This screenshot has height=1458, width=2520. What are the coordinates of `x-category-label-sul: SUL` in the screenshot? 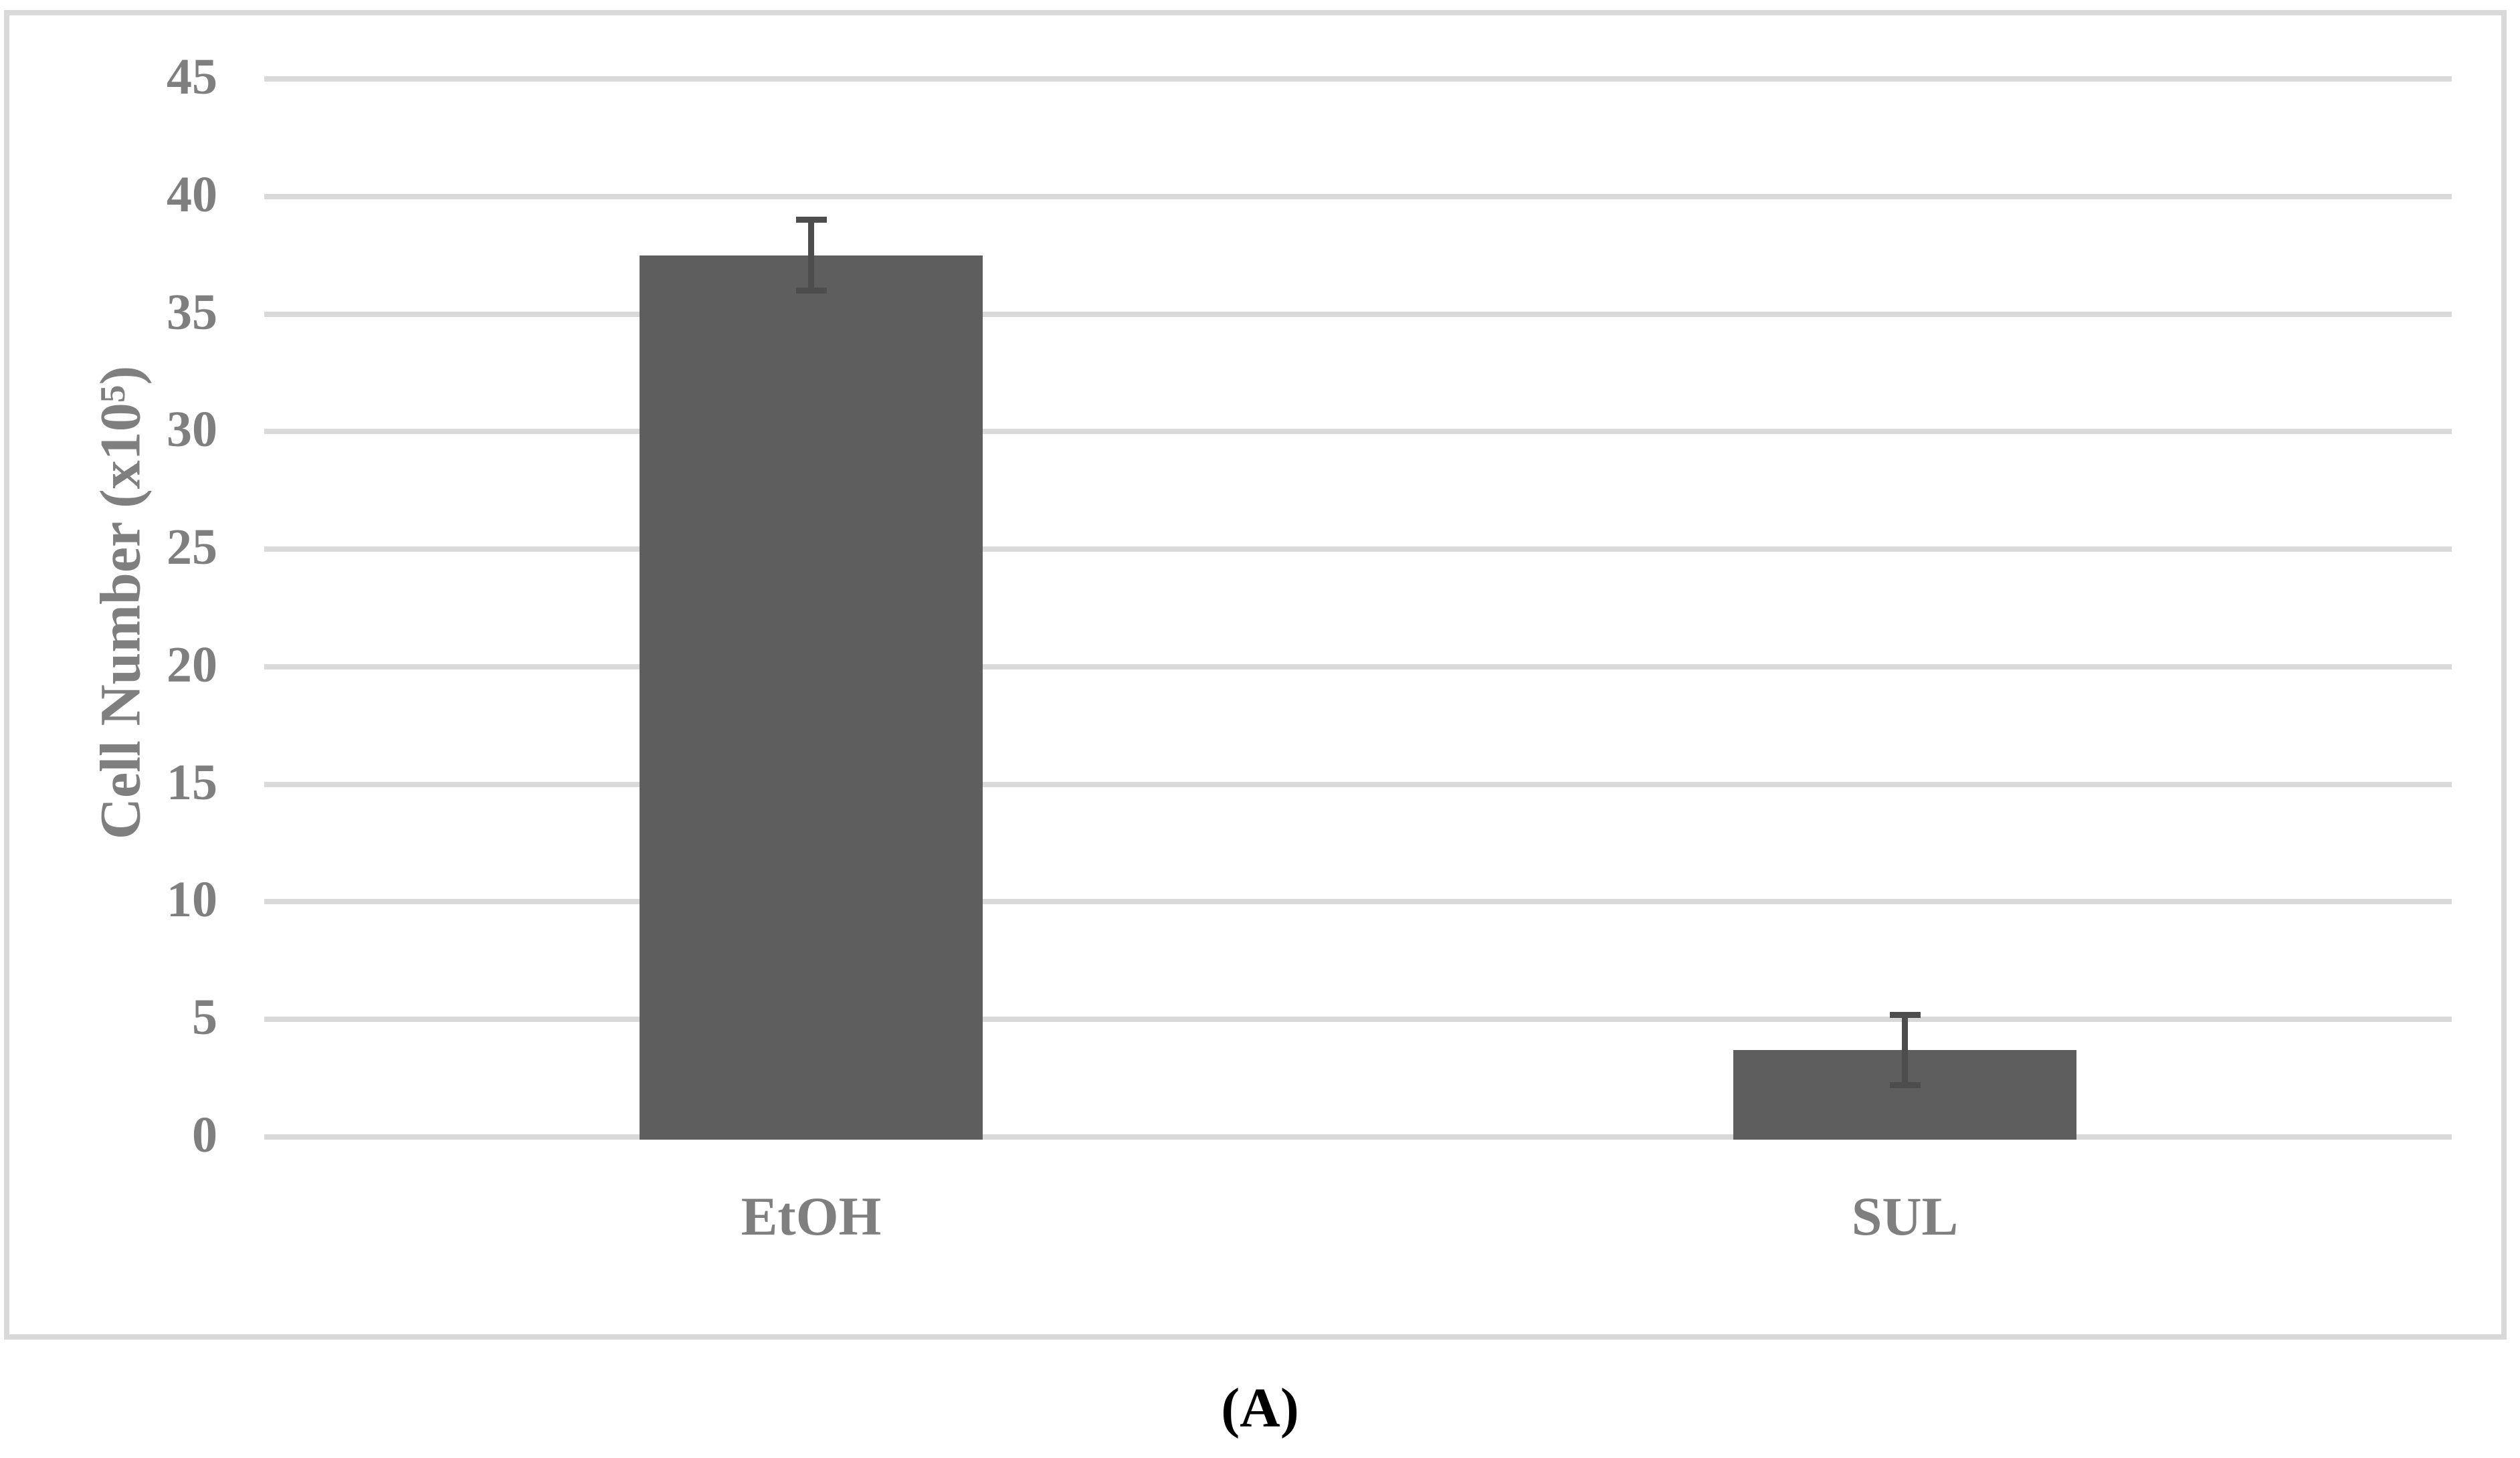 It's located at (1905, 1216).